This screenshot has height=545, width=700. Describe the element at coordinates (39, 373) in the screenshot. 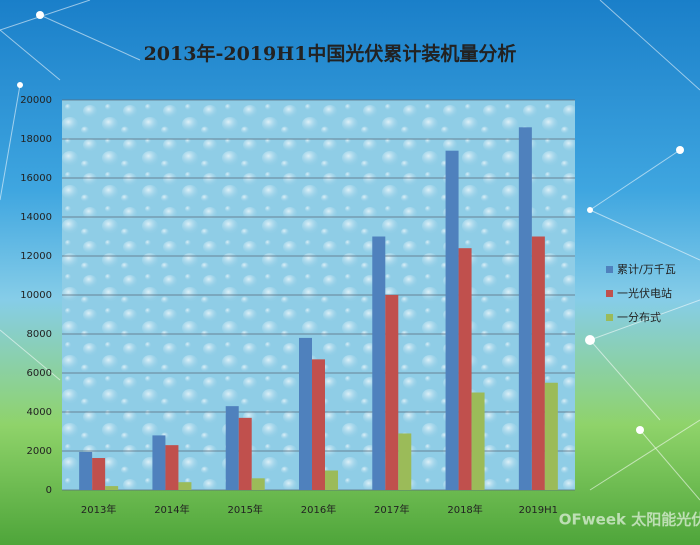

I see `y-tick-label: 6000` at that location.